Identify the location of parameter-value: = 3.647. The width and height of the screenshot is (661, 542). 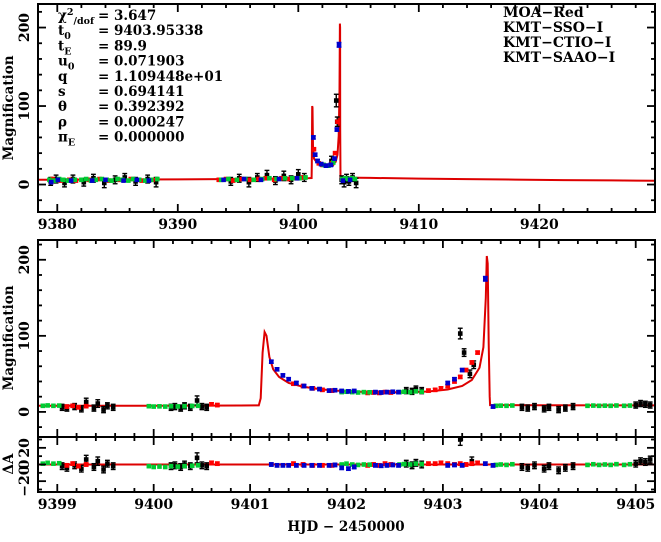
(127, 16).